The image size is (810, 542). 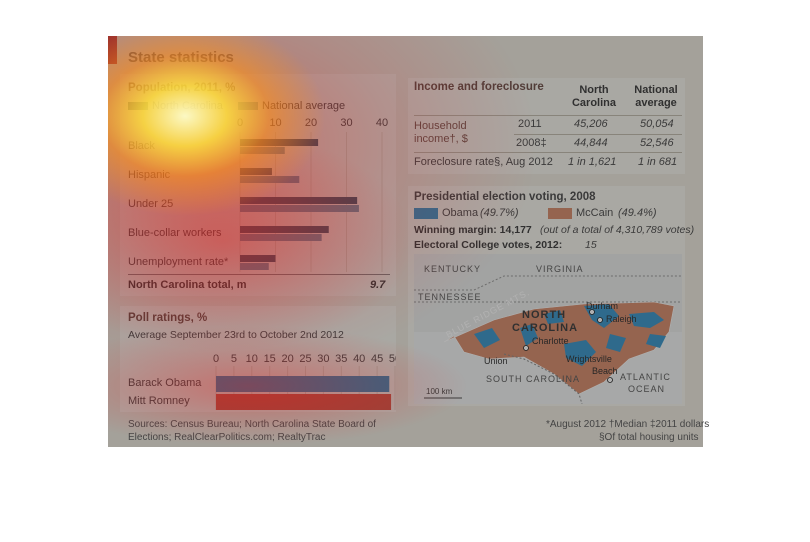 I want to click on map-label-virginia: VIRGINIA, so click(x=560, y=269).